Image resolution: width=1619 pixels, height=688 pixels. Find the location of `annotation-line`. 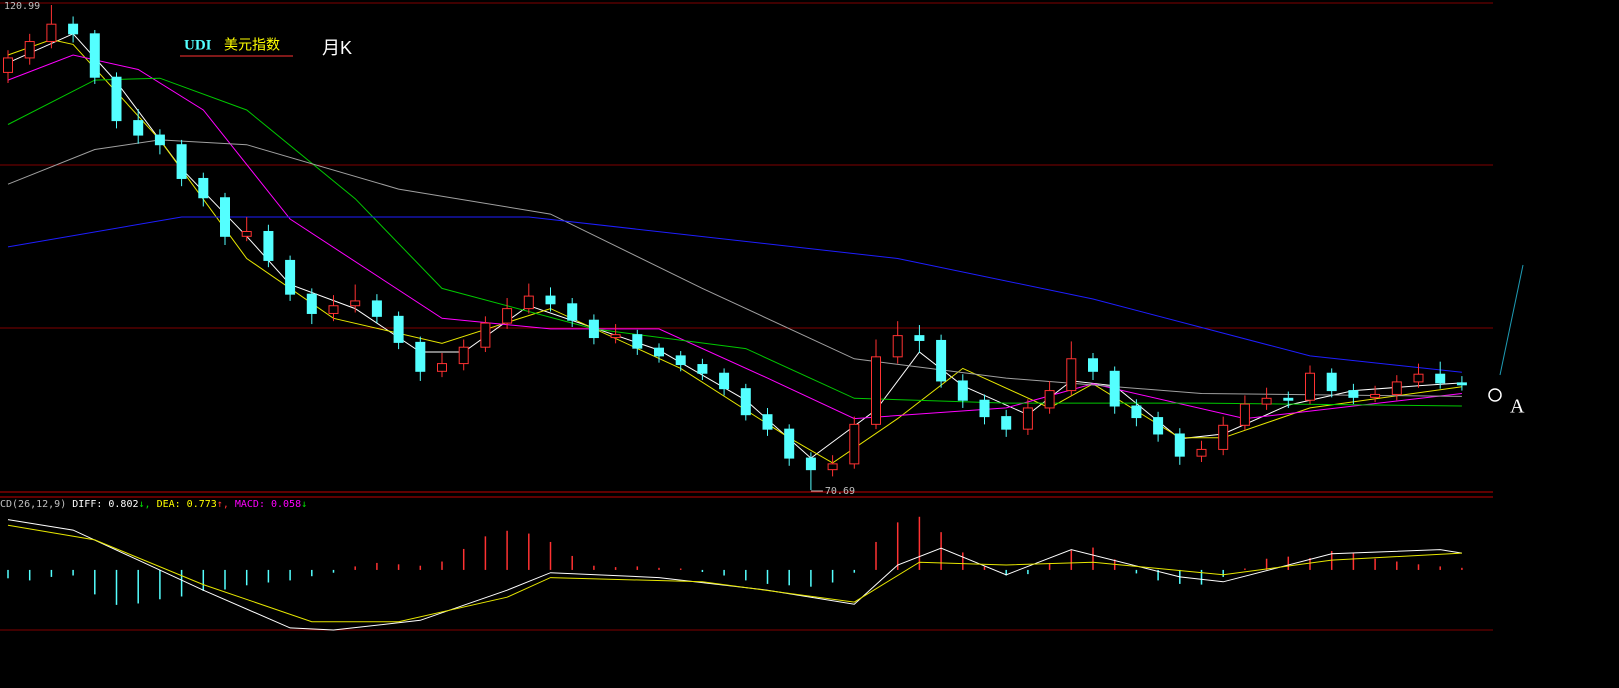

annotation-line is located at coordinates (1511, 320).